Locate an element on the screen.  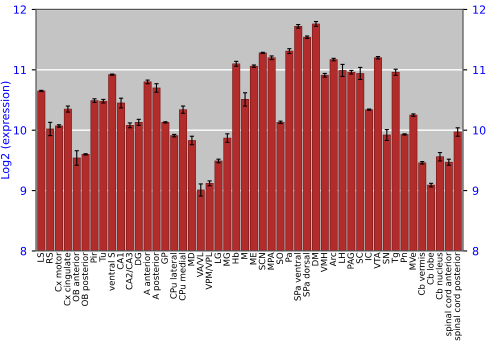
y-tick-label: 11 is located at coordinates (20, 70).